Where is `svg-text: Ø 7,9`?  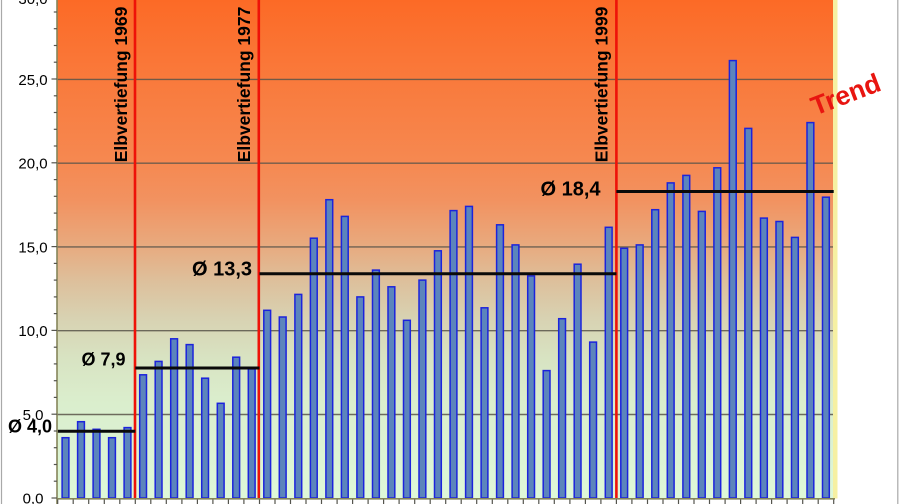
svg-text: Ø 7,9 is located at coordinates (103, 360).